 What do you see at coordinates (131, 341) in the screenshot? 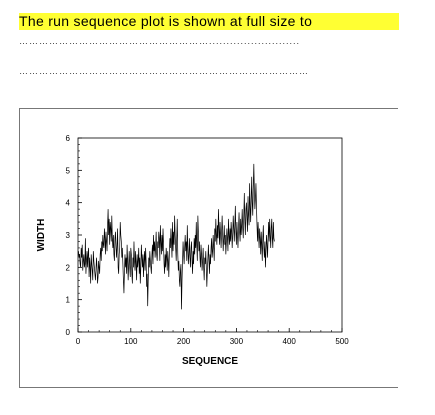
I see `x-tick-label: 100` at bounding box center [131, 341].